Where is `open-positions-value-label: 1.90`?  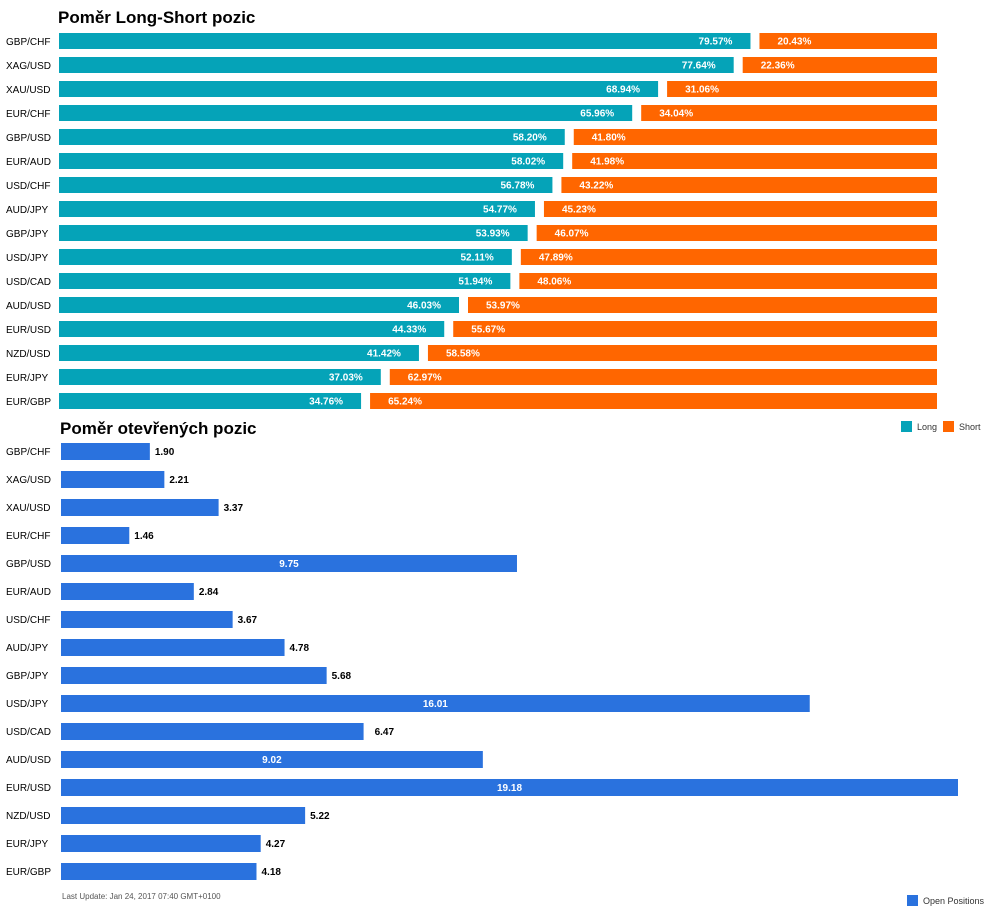
open-positions-value-label: 1.90 is located at coordinates (165, 452).